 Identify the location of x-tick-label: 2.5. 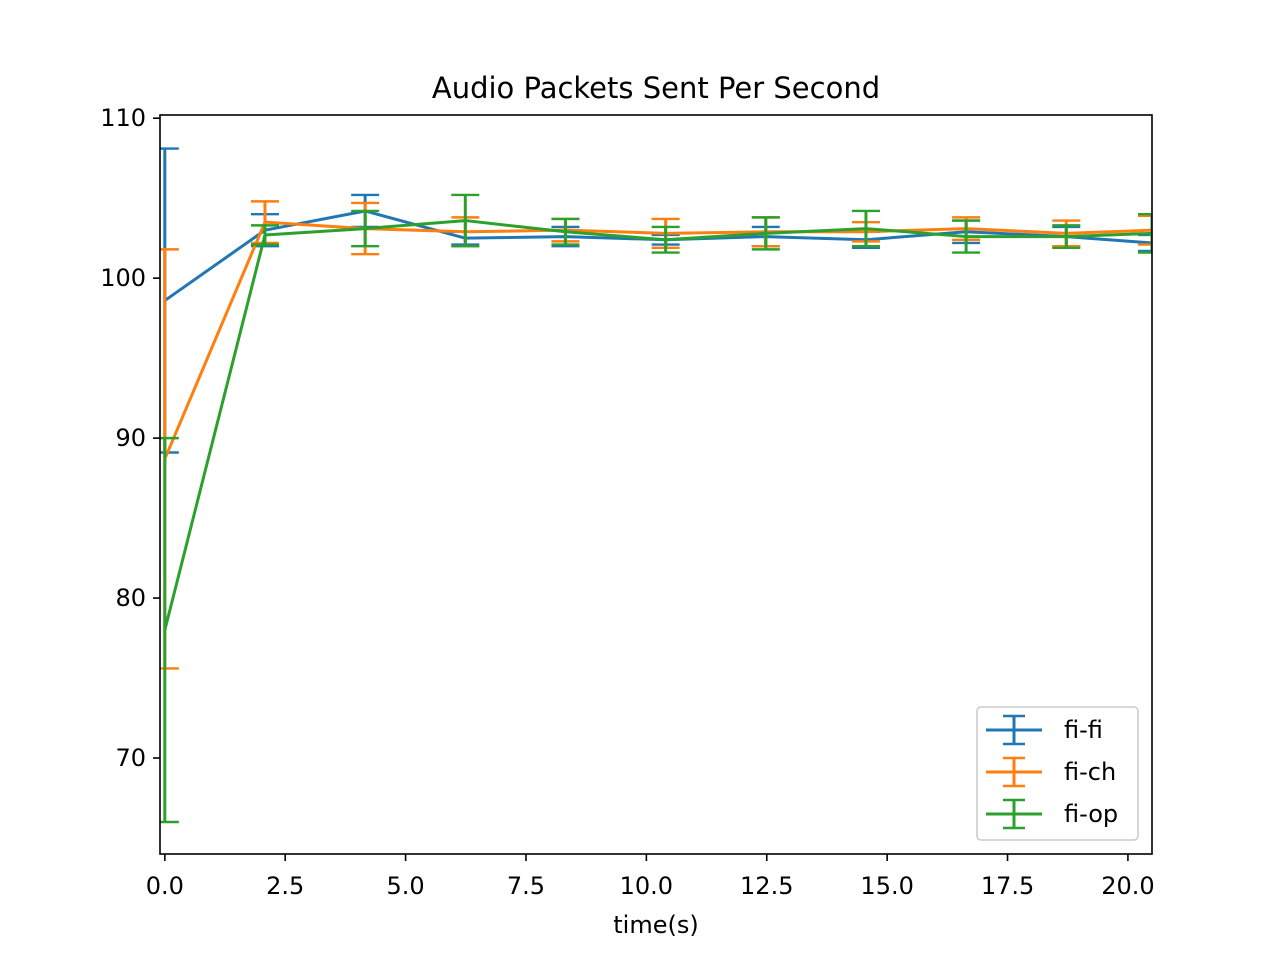
(285, 886).